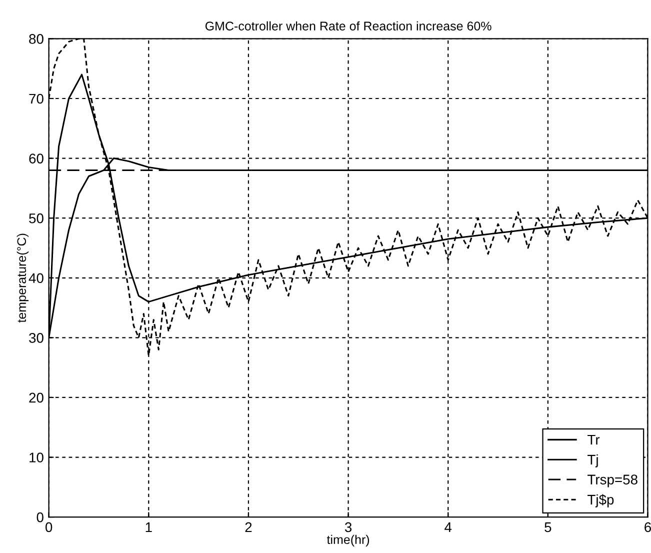 This screenshot has width=651, height=553. Describe the element at coordinates (36, 397) in the screenshot. I see `y-tick-label: 20` at that location.